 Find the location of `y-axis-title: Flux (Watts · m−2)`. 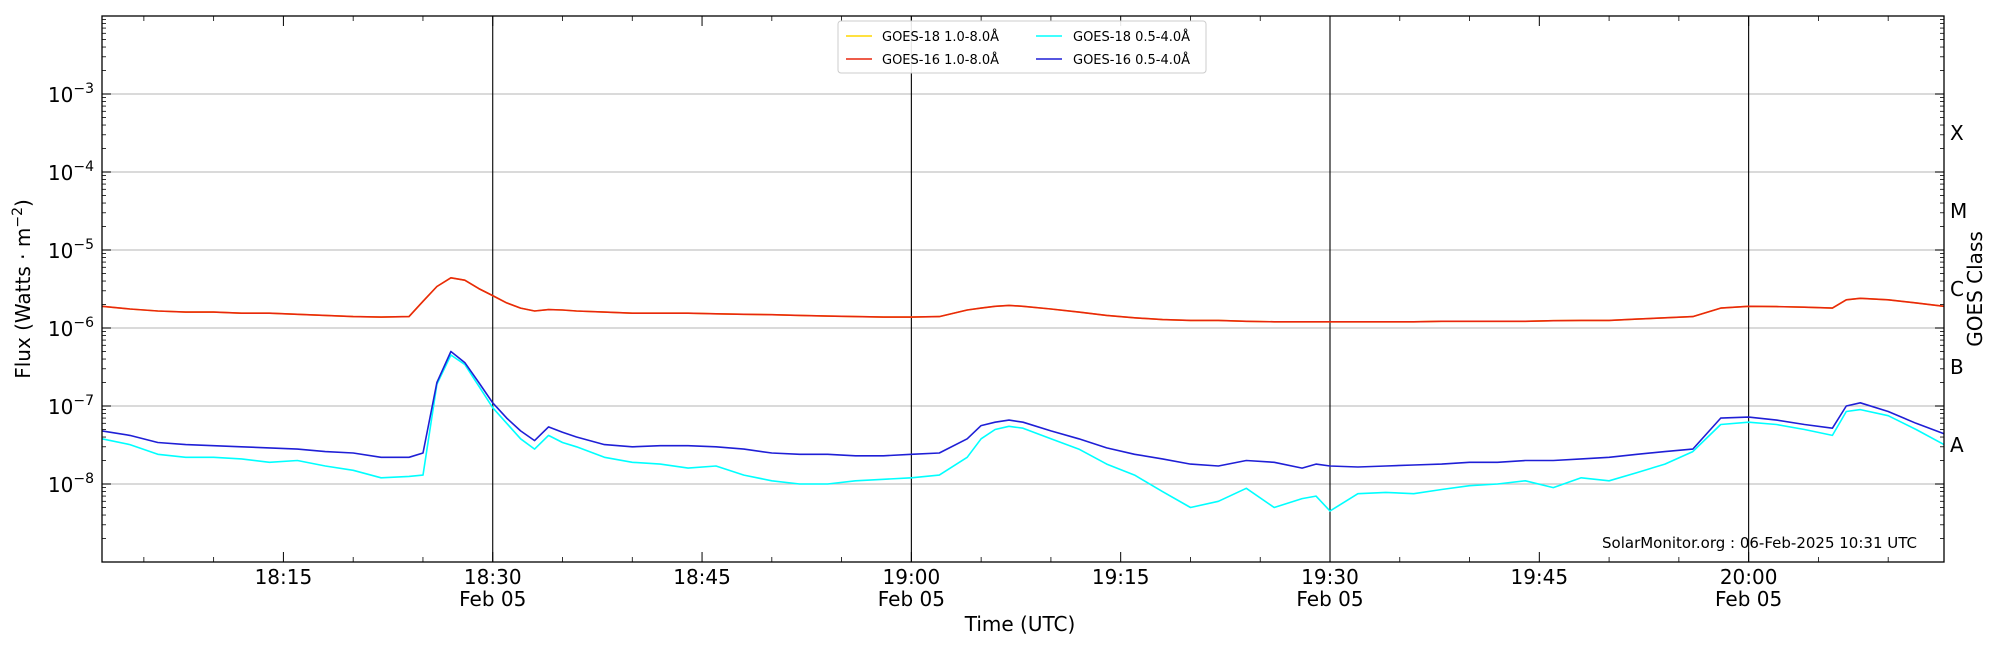

y-axis-title: Flux (Watts · m−2) is located at coordinates (22, 289).